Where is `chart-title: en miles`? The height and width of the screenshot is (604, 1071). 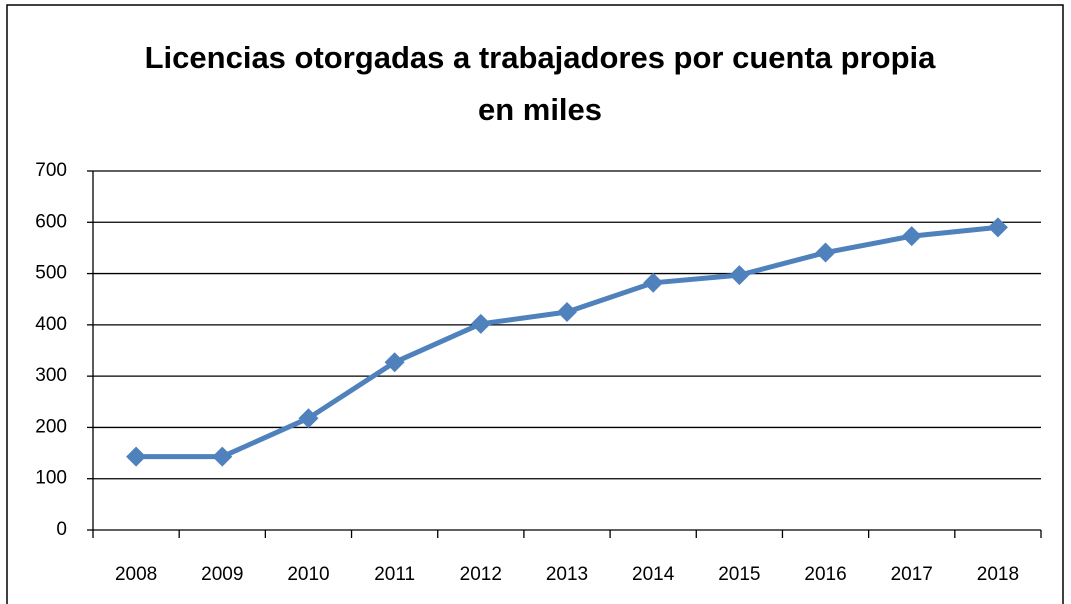
chart-title: en miles is located at coordinates (540, 109).